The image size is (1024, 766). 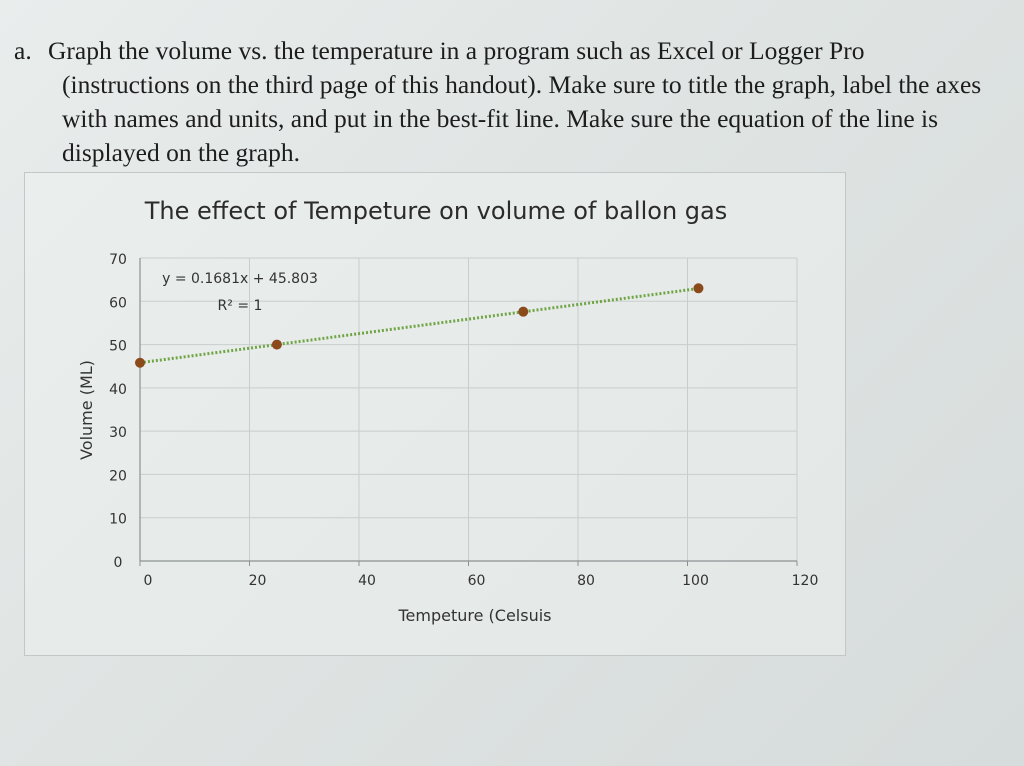 I want to click on x-tick-label: 0, so click(x=148, y=581).